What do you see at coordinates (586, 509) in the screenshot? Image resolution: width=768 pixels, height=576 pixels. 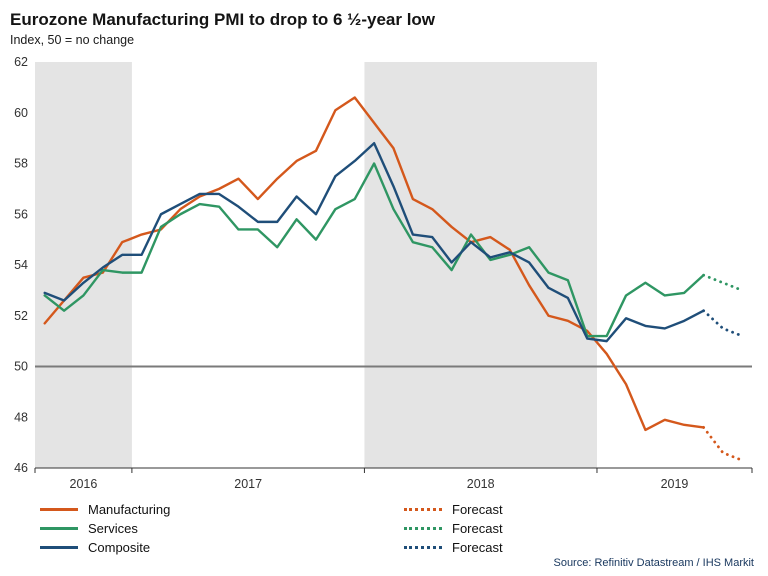 I see `legend-item-forecast-manufacturing: Forecast` at bounding box center [586, 509].